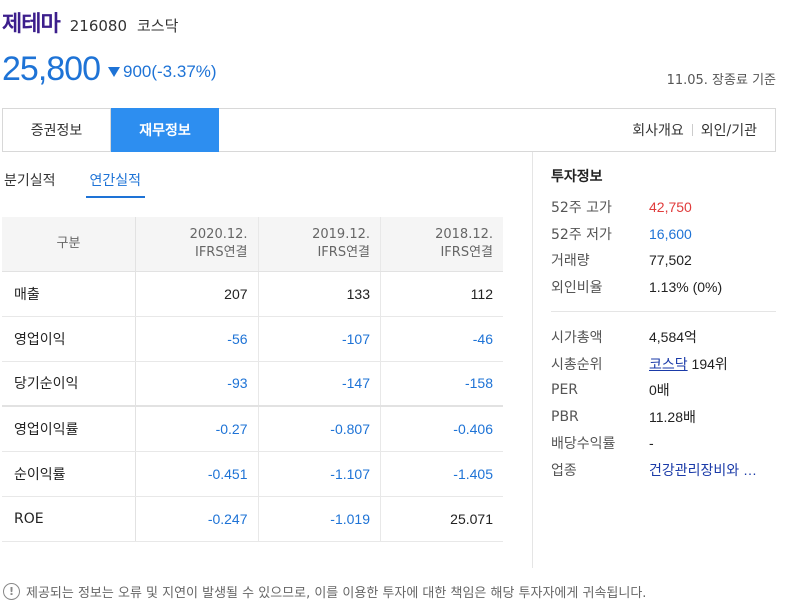 The width and height of the screenshot is (790, 605). I want to click on tab-right-links: 회사개요 외인/기관, so click(703, 130).